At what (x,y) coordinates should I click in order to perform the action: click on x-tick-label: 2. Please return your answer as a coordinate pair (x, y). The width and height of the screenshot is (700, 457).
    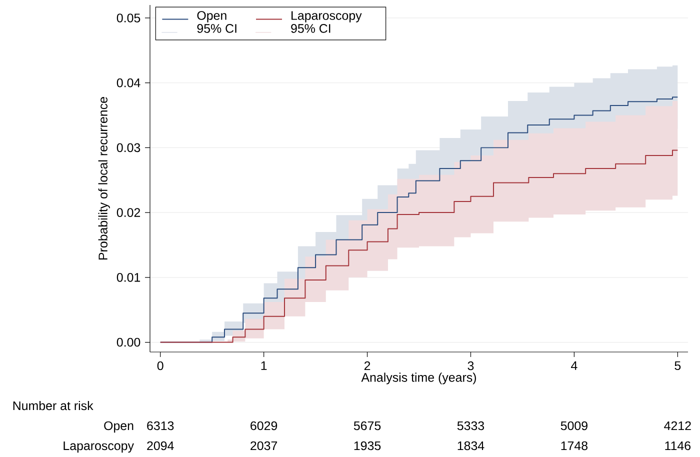
    Looking at the image, I should click on (367, 365).